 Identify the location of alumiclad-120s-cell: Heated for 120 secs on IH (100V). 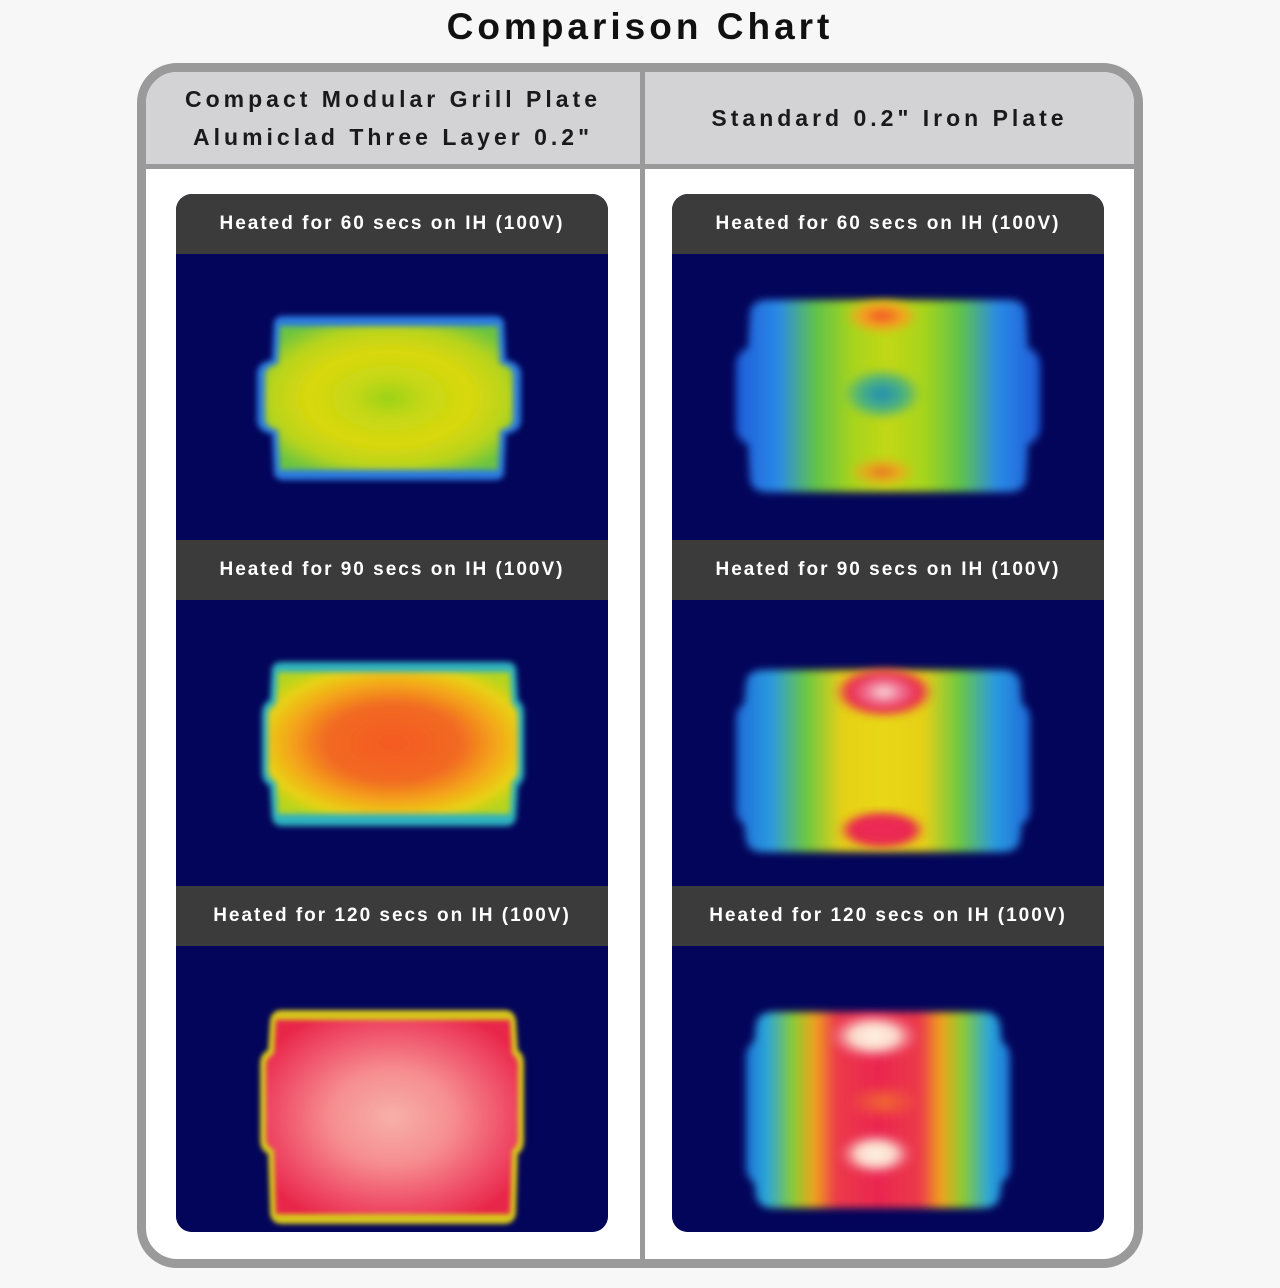
(392, 1059).